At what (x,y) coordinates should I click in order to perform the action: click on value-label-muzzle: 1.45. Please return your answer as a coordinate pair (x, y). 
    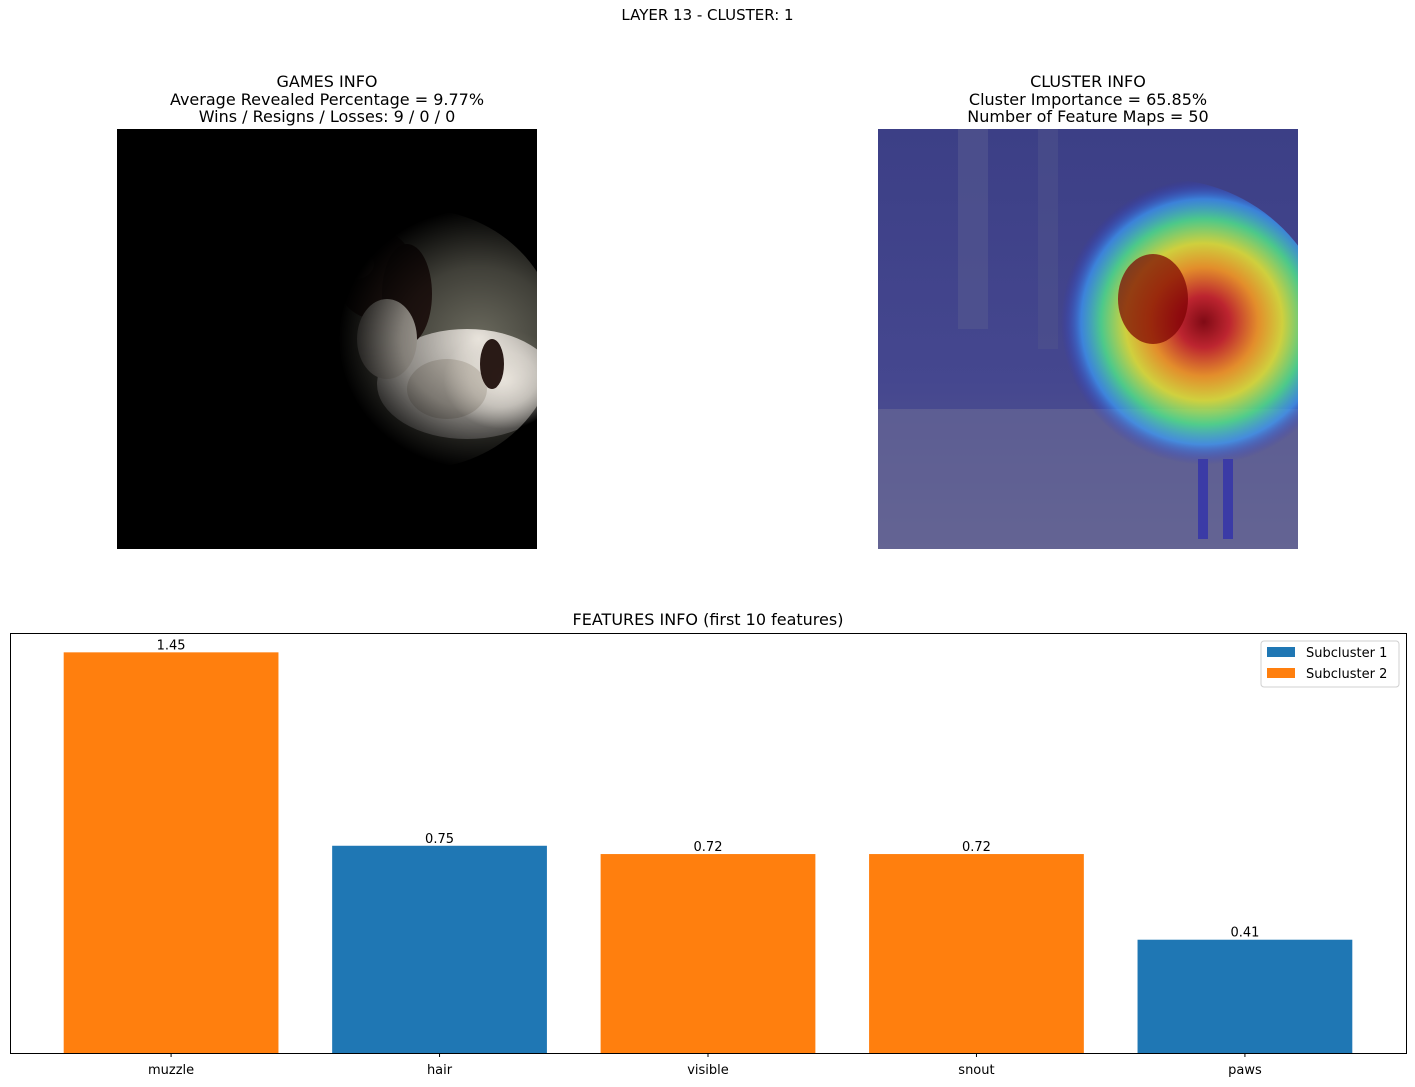
    Looking at the image, I should click on (171, 645).